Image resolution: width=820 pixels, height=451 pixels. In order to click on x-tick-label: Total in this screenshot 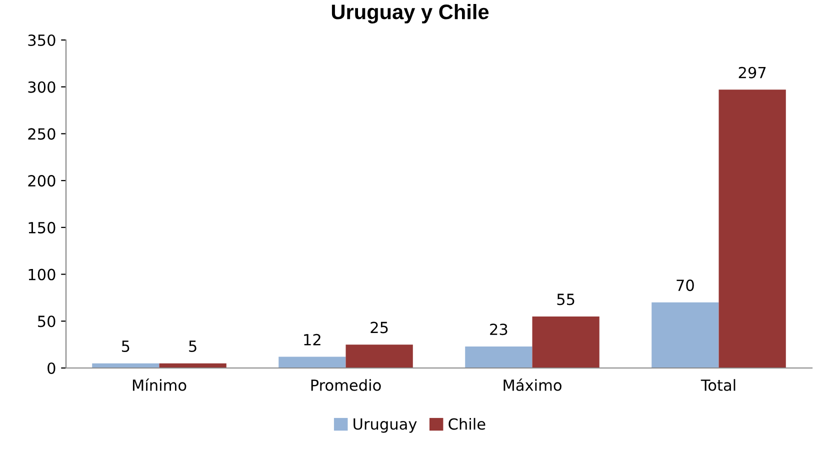, I will do `click(718, 385)`.